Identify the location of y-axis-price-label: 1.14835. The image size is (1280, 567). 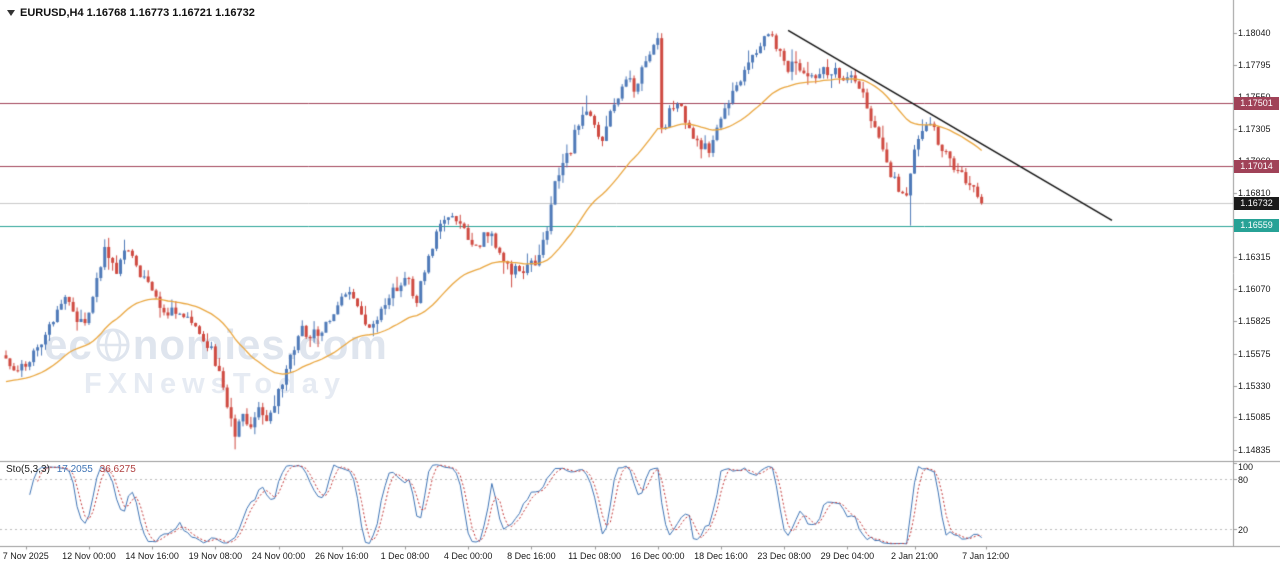
(1254, 450).